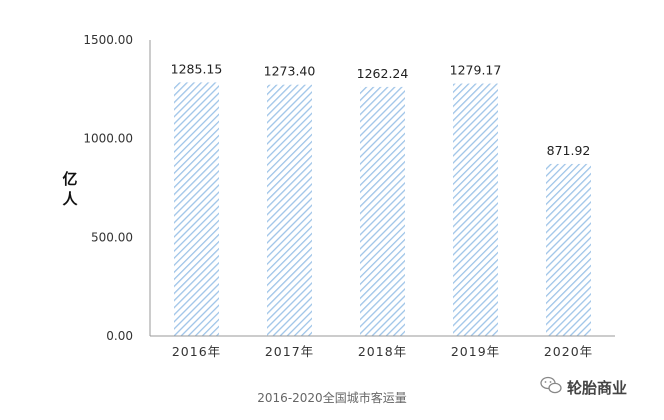  Describe the element at coordinates (597, 388) in the screenshot. I see `watermark-text: 轮胎商业` at that location.